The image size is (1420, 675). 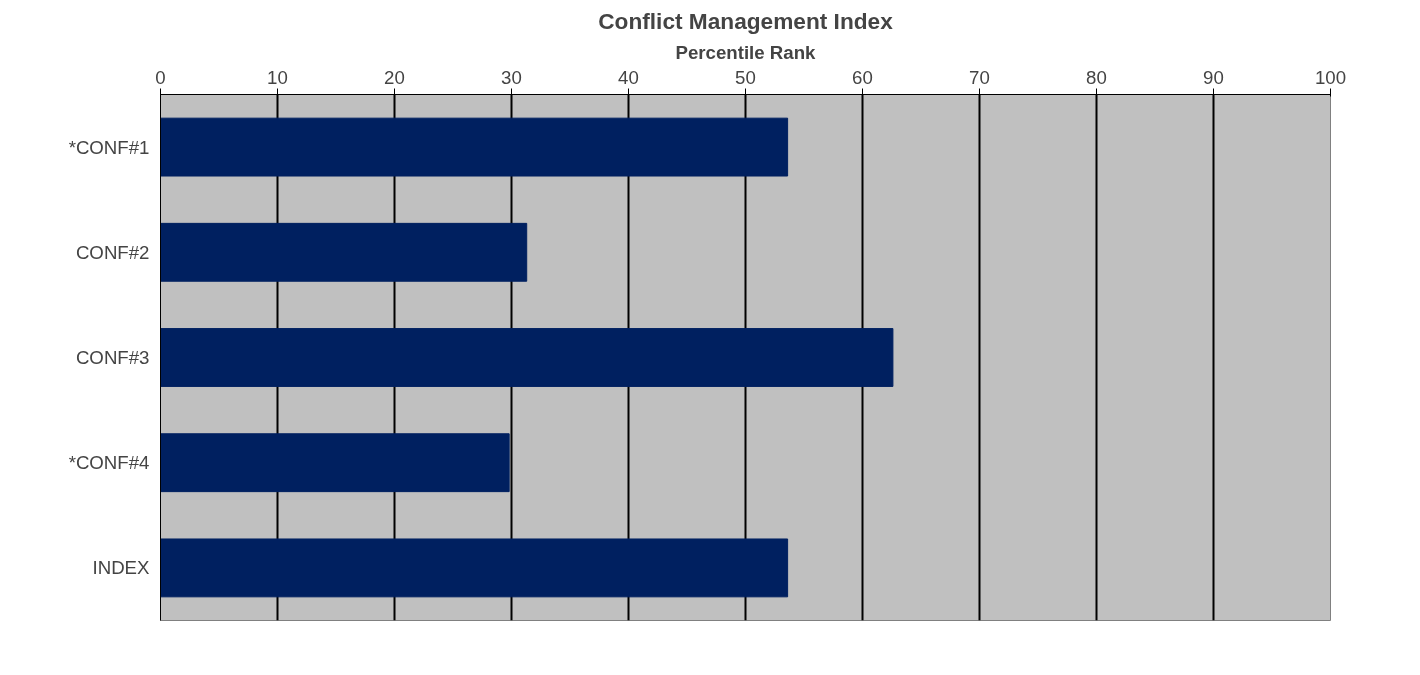 I want to click on x-tick-label: 30, so click(x=511, y=77).